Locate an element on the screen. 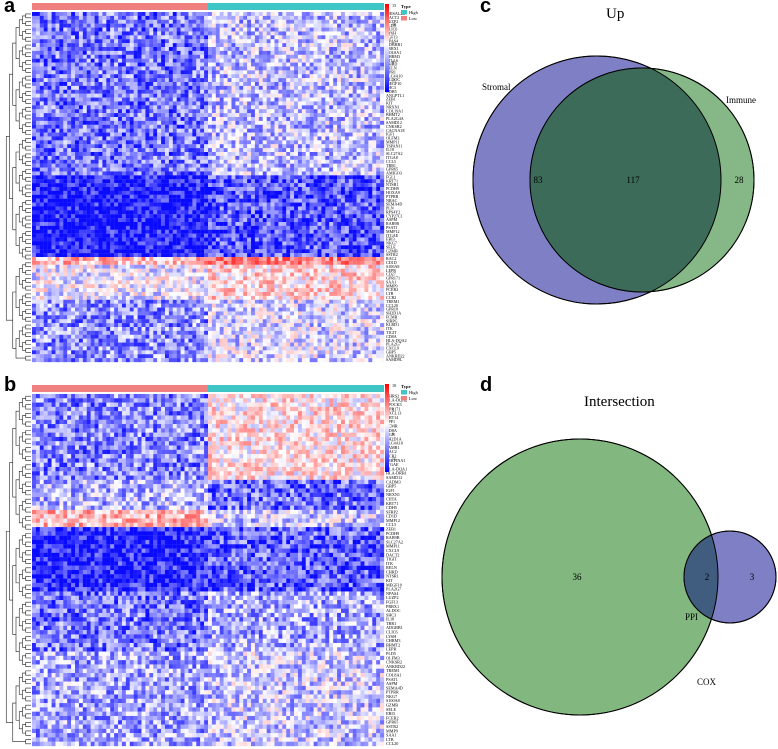 The width and height of the screenshot is (778, 749). gene-label: RAB9B is located at coordinates (393, 537).